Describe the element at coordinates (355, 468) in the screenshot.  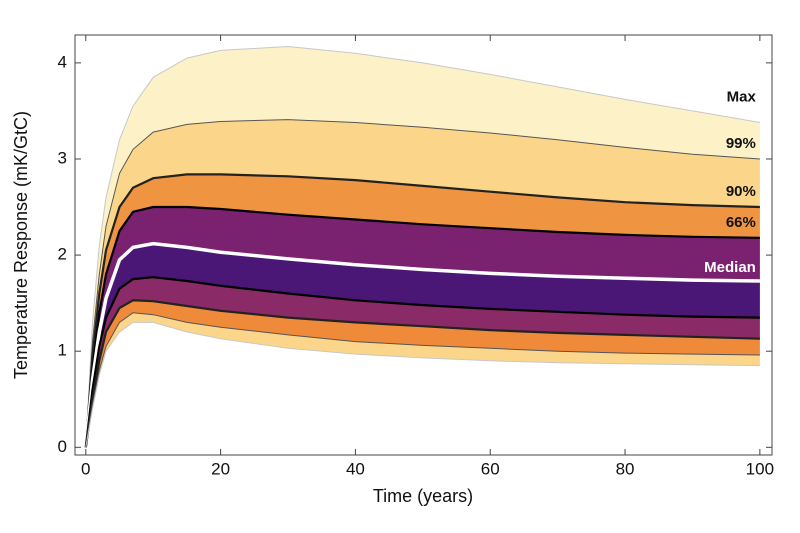
I see `x-tick-label: 40` at that location.